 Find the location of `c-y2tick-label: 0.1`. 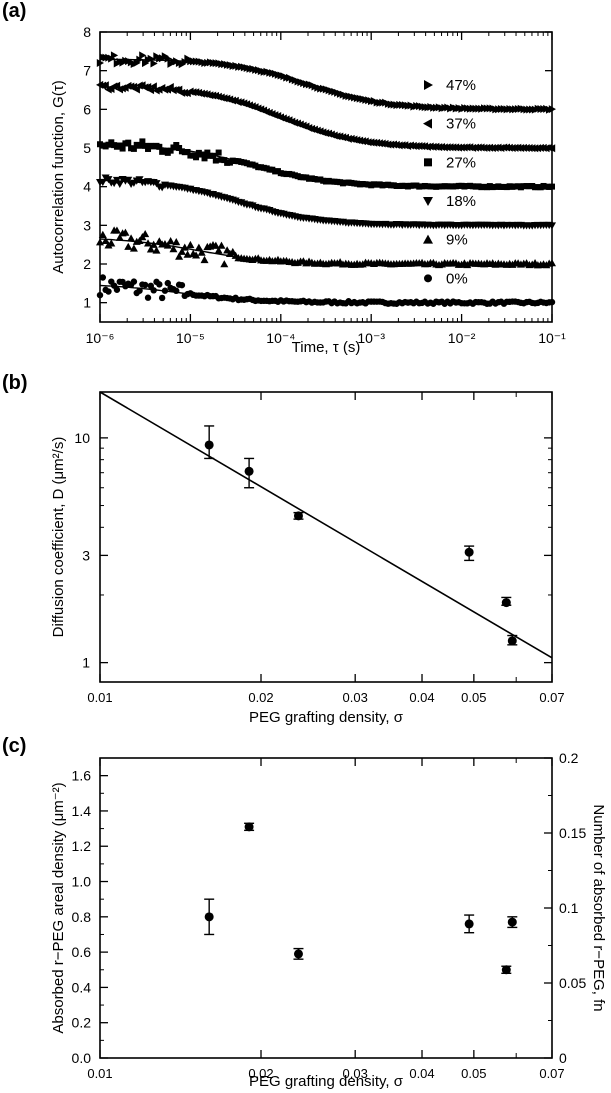

c-y2tick-label: 0.1 is located at coordinates (569, 908).